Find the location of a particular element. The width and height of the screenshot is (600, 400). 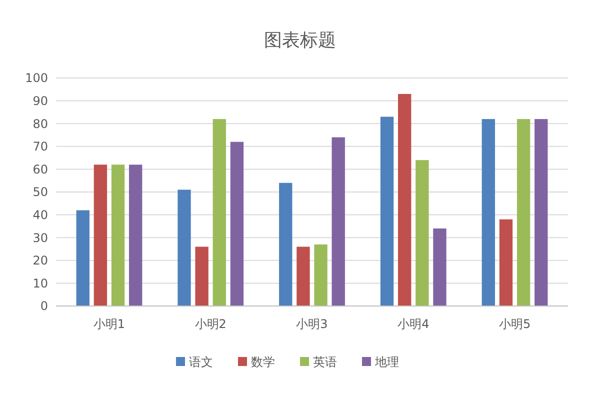

y-tick-label: 60 is located at coordinates (40, 169).